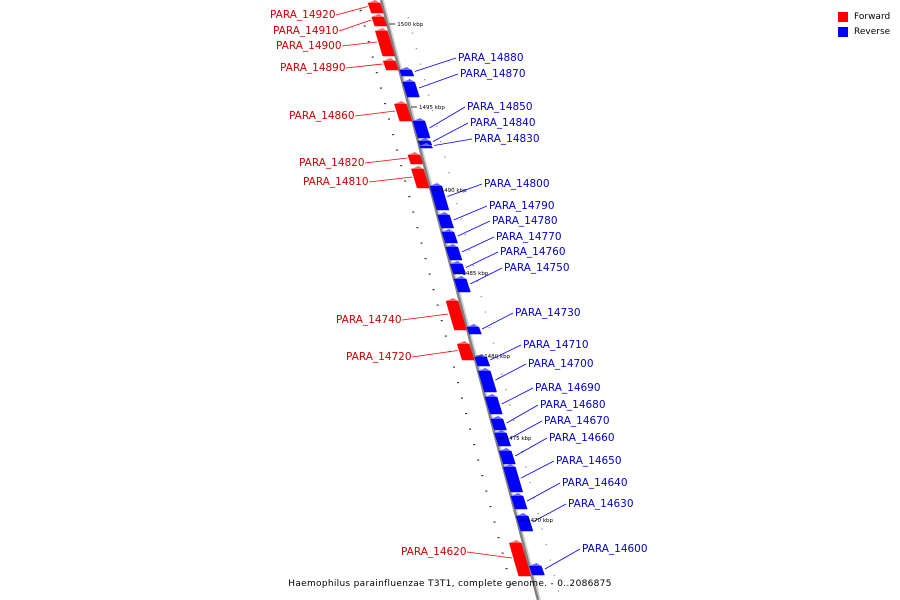  I want to click on gene-label: PARA_14700, so click(561, 364).